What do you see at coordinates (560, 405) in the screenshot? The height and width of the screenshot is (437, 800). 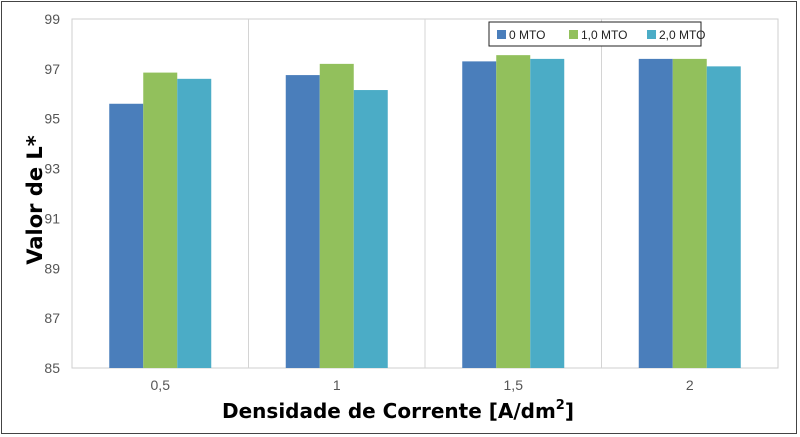 I see `x-axis-title-sup: 2` at bounding box center [560, 405].